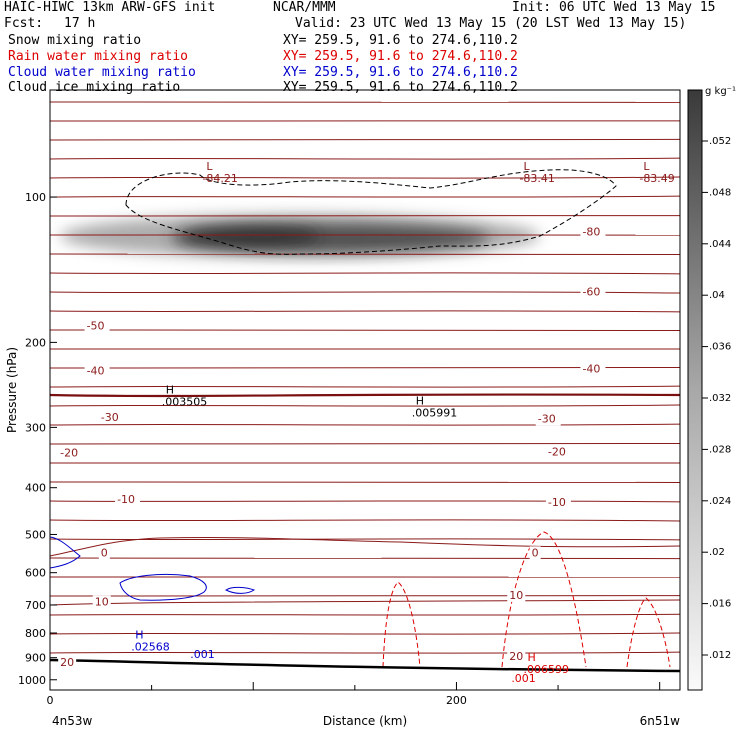  What do you see at coordinates (365, 665) in the screenshot?
I see `terrain-line` at bounding box center [365, 665].